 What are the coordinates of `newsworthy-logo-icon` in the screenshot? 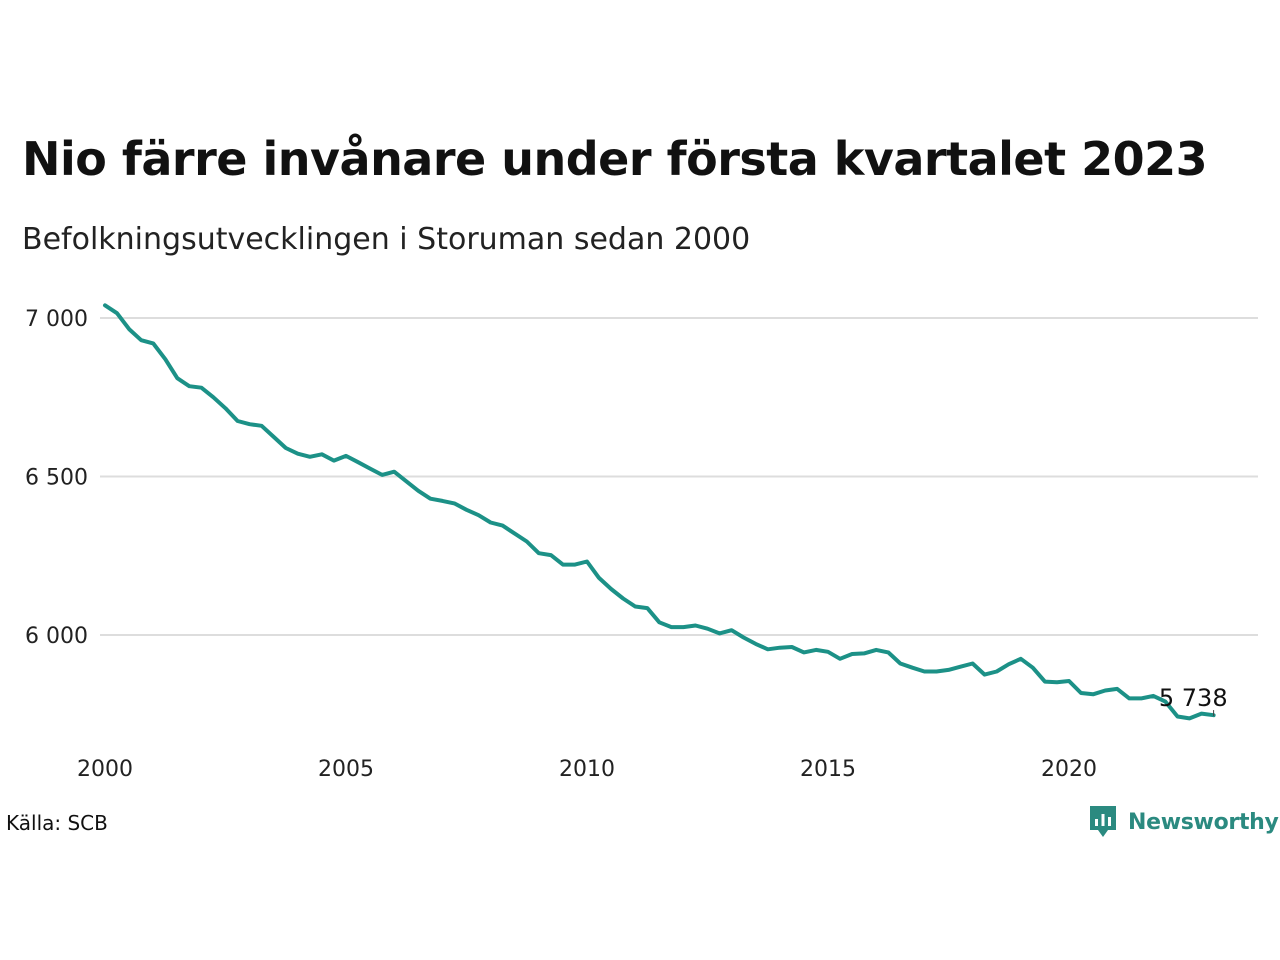 It's located at (1103, 821).